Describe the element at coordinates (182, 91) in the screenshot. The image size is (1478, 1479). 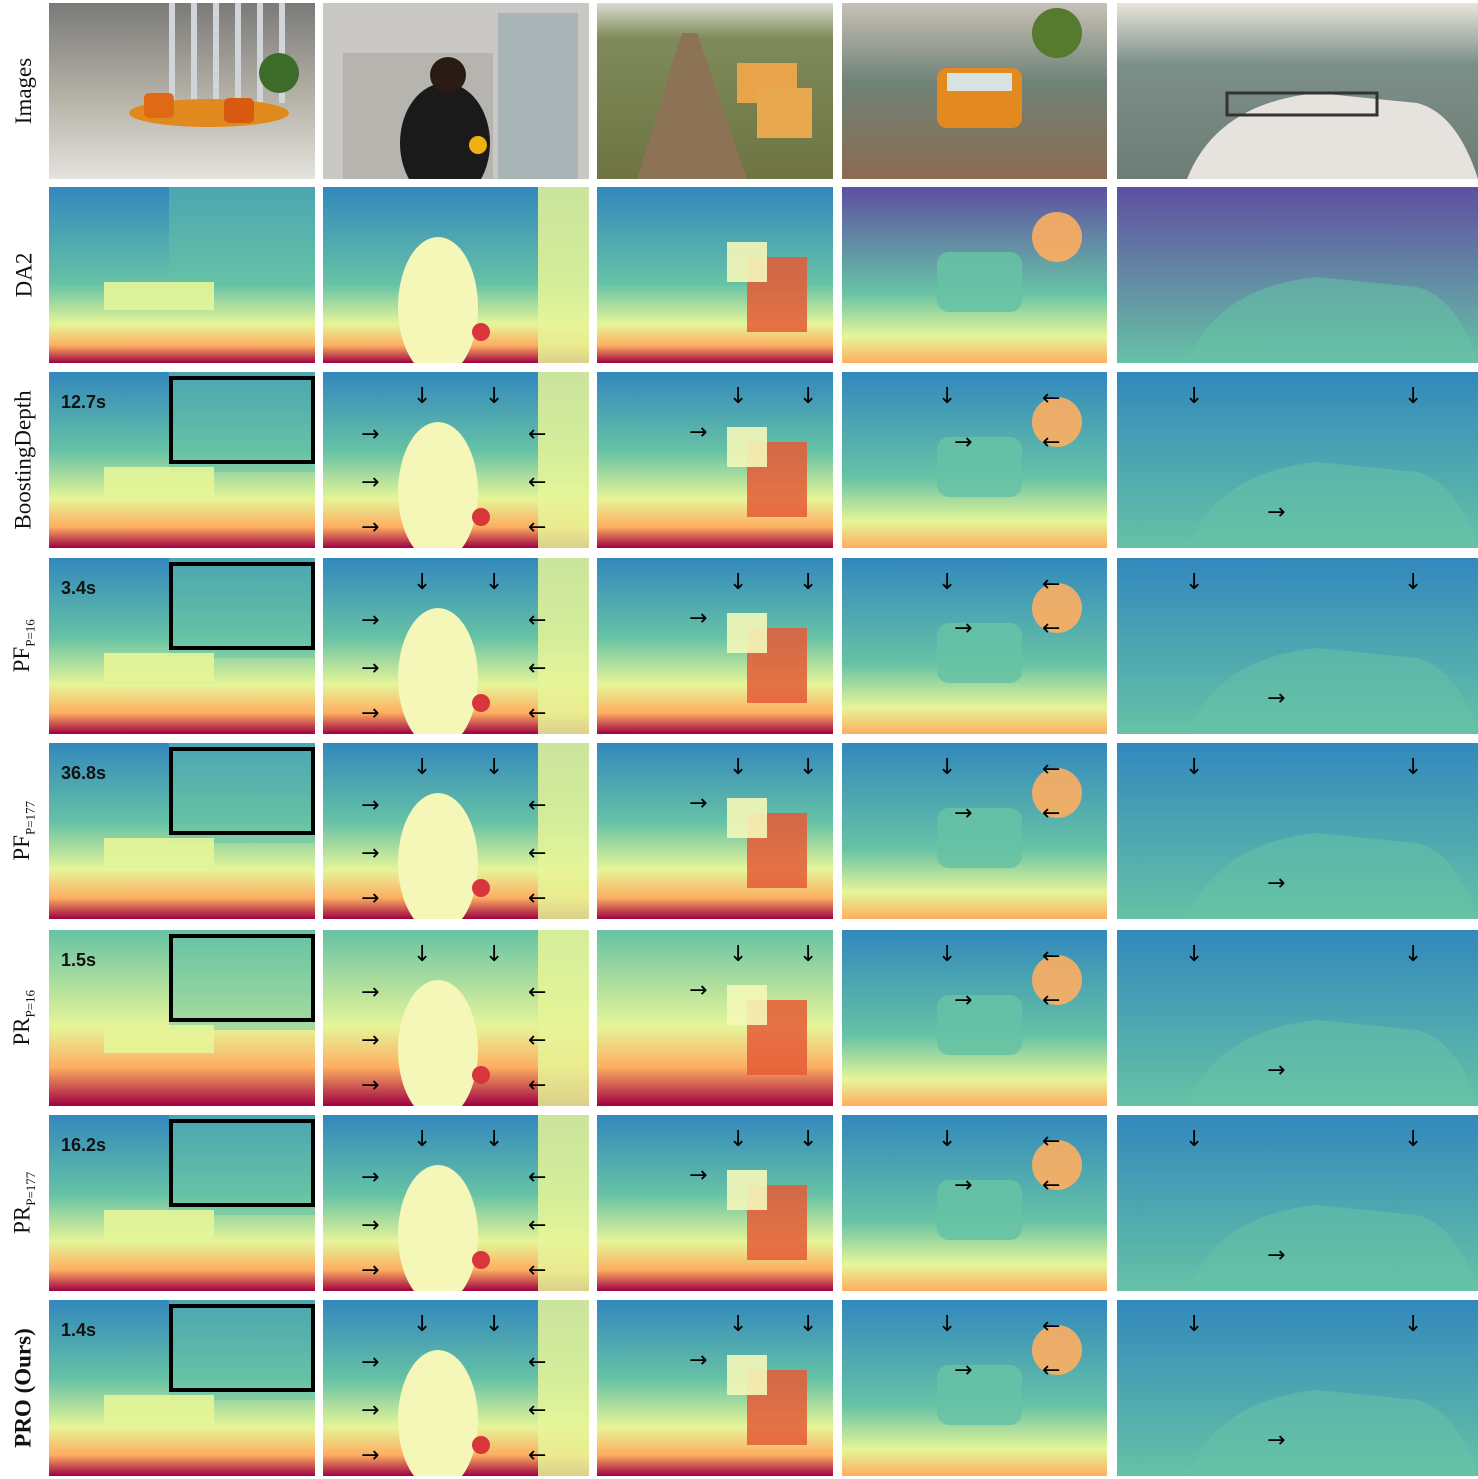
I see `input-image-lobby-scene` at that location.